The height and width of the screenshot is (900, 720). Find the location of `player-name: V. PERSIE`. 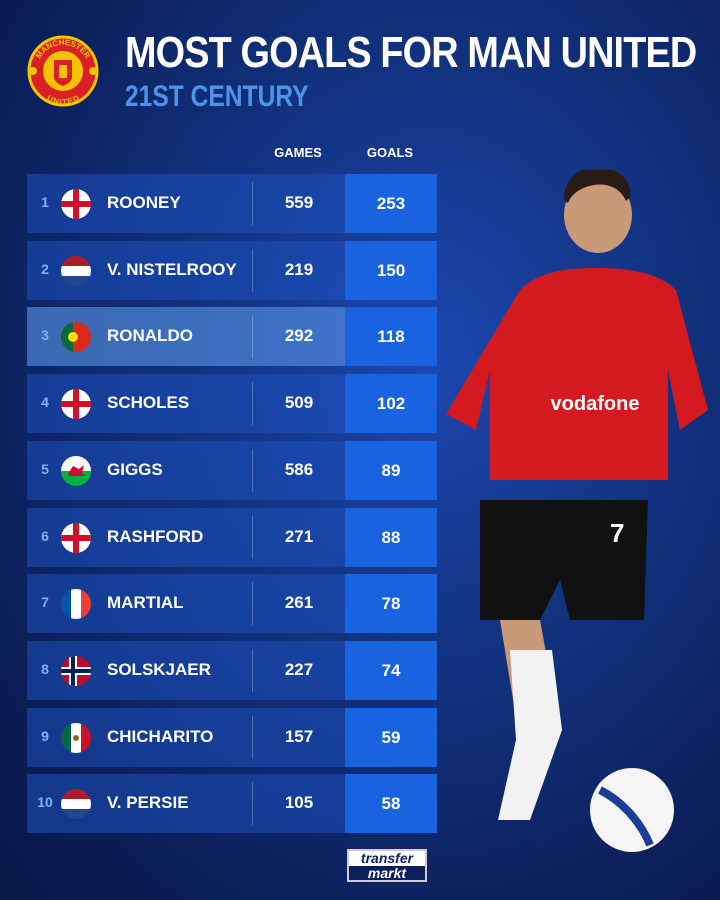

player-name: V. PERSIE is located at coordinates (148, 803).